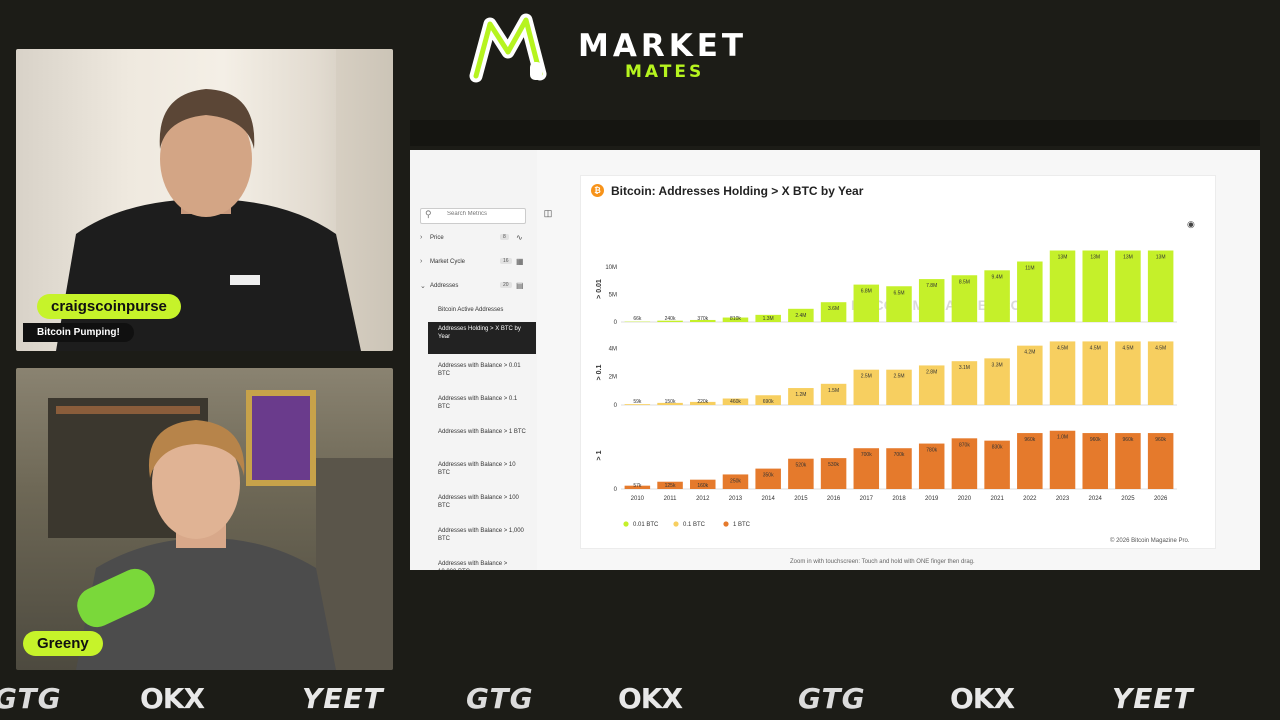  What do you see at coordinates (867, 499) in the screenshot?
I see `x-tick-label: 2017` at bounding box center [867, 499].